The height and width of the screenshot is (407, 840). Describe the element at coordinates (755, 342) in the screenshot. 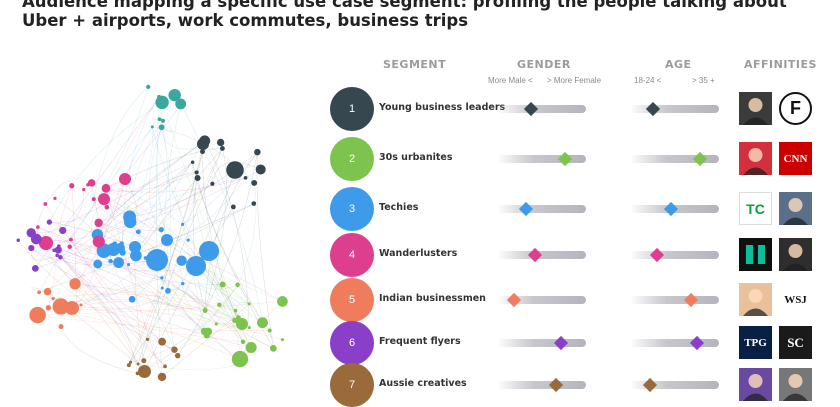

I see `tpg-logo-icon: TPG` at that location.